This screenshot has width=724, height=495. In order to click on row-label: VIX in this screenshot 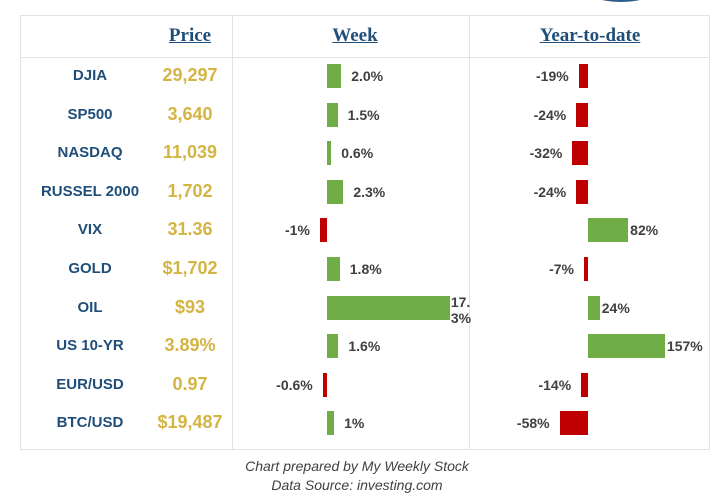, I will do `click(90, 230)`.